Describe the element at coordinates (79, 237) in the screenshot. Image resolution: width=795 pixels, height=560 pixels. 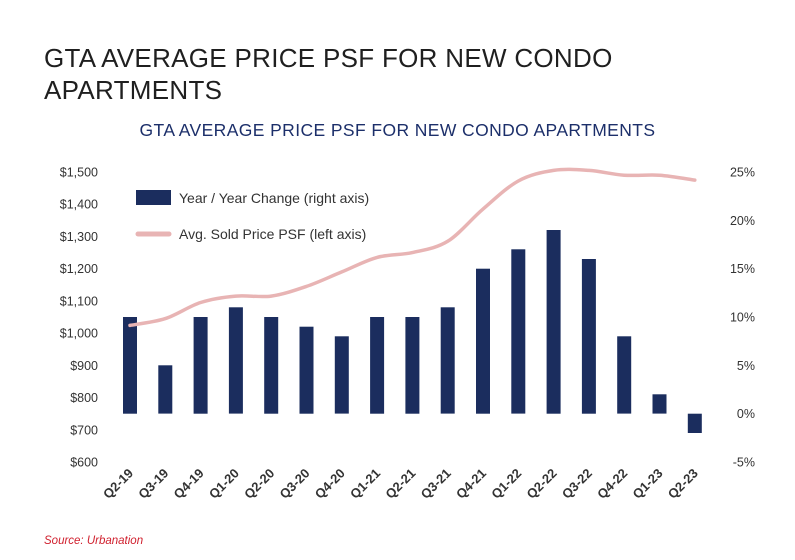
I see `left-tick-label: $1,300` at that location.